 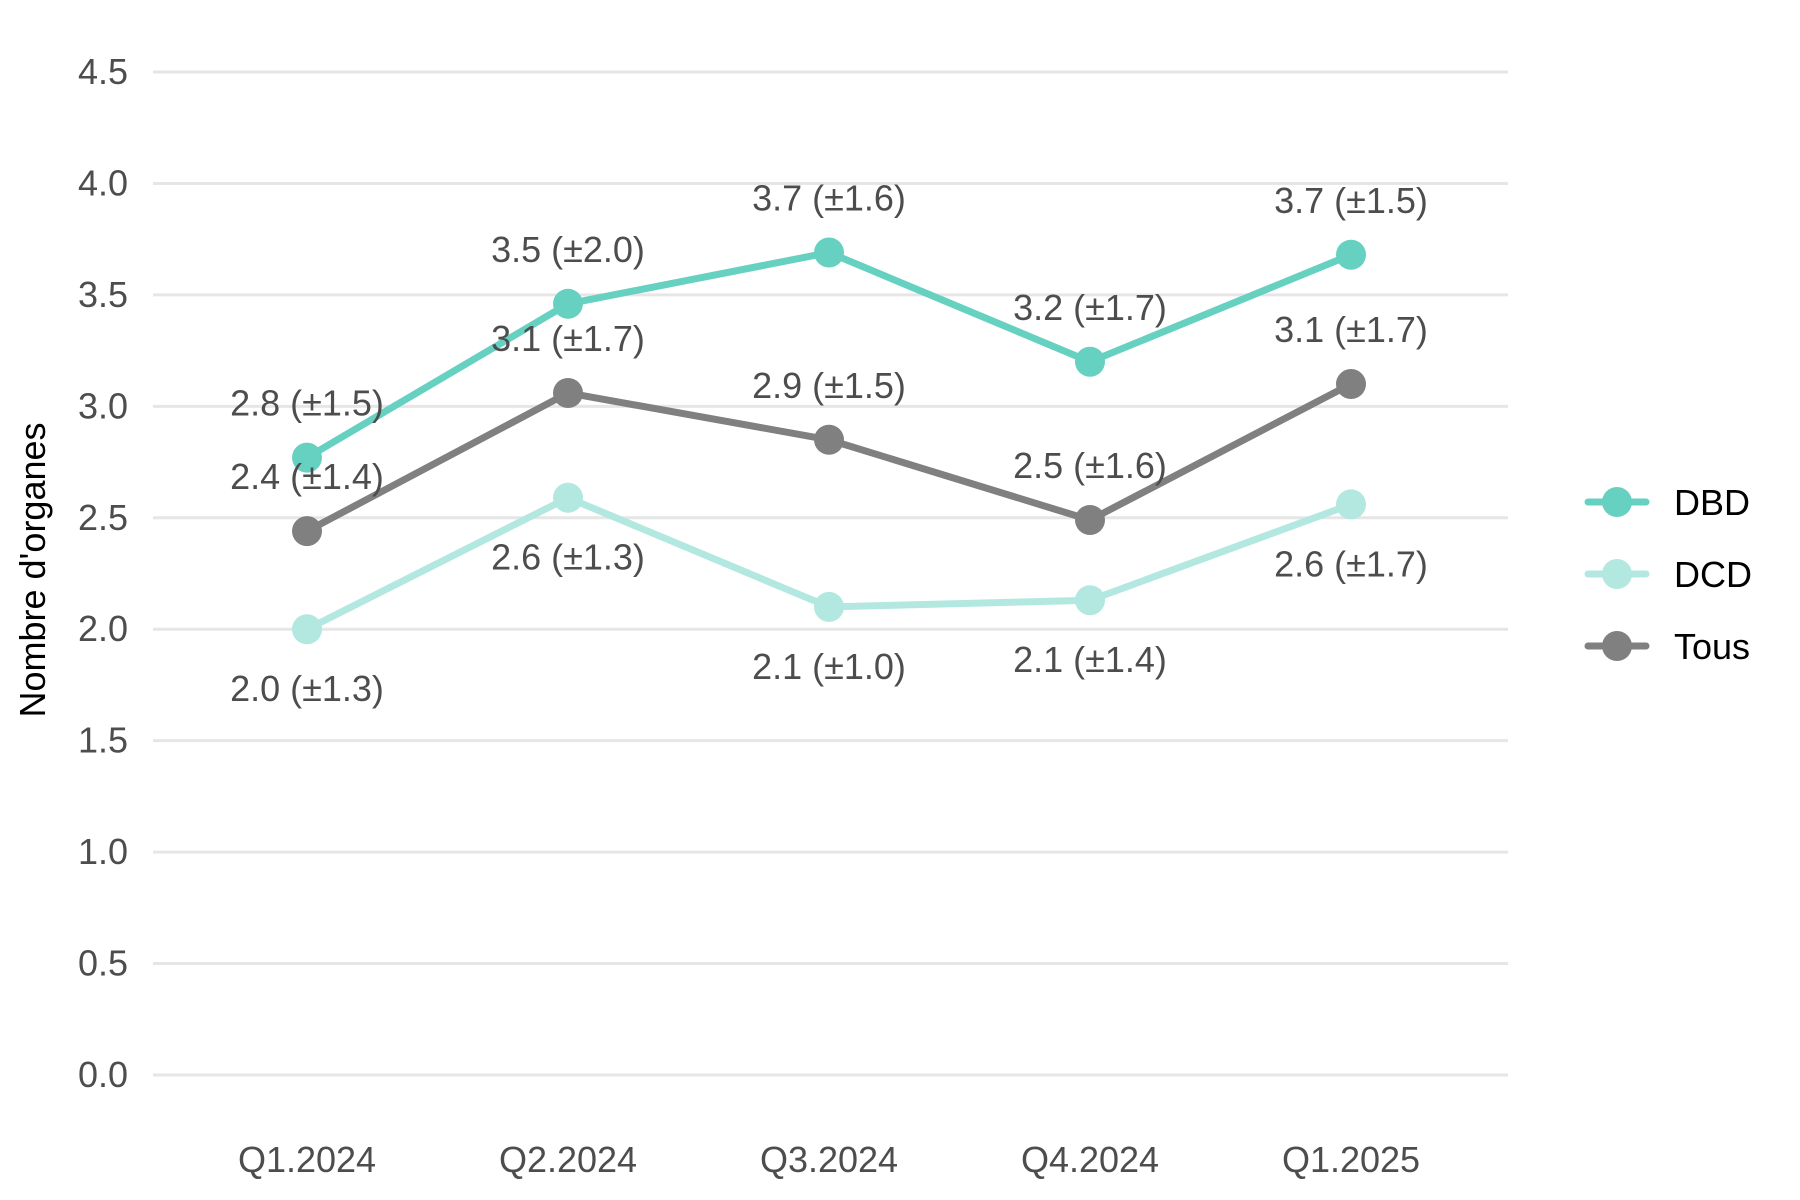 I want to click on y-tick-label: 4.5, so click(x=103, y=71).